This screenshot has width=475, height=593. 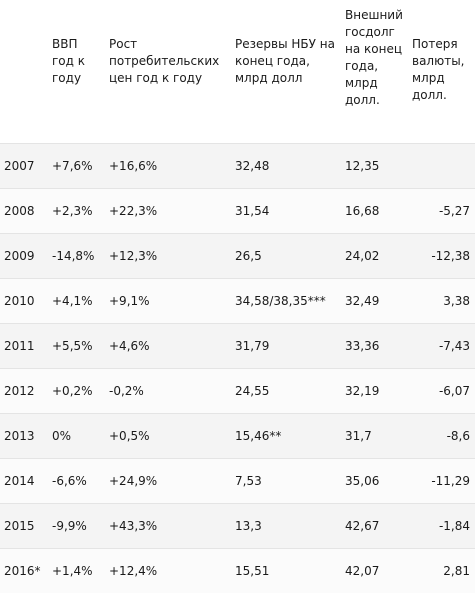 I want to click on cell-currency-loss, so click(x=441, y=165).